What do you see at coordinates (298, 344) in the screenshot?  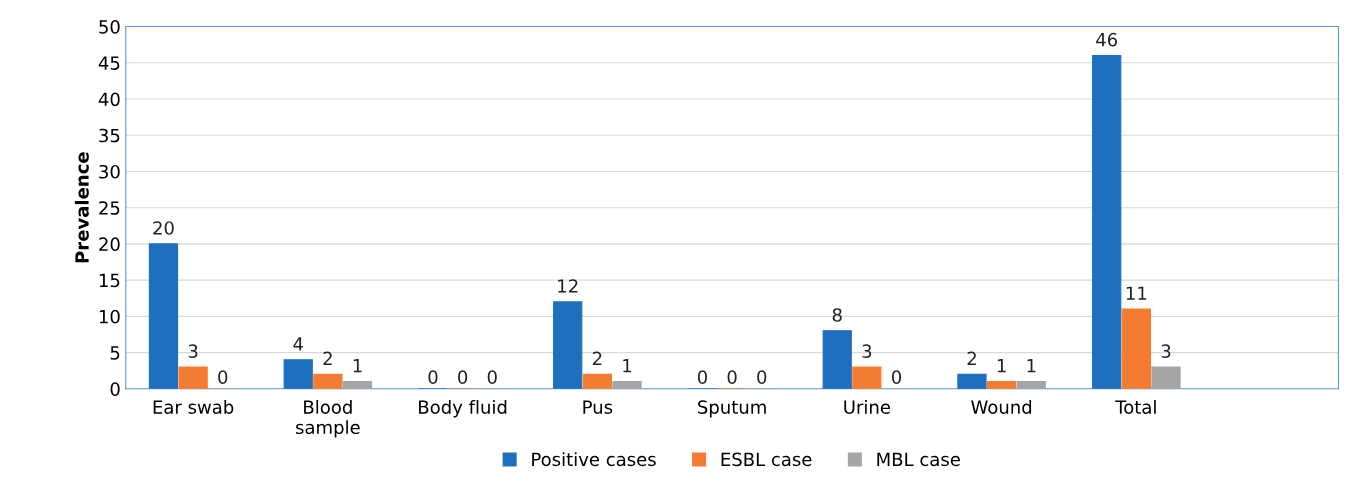 I see `data-label: 4` at bounding box center [298, 344].